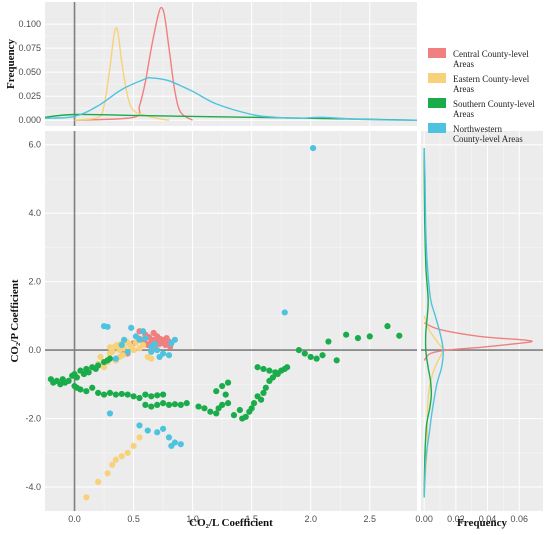 The height and width of the screenshot is (535, 550). I want to click on x-tick-label: 1.0, so click(192, 519).